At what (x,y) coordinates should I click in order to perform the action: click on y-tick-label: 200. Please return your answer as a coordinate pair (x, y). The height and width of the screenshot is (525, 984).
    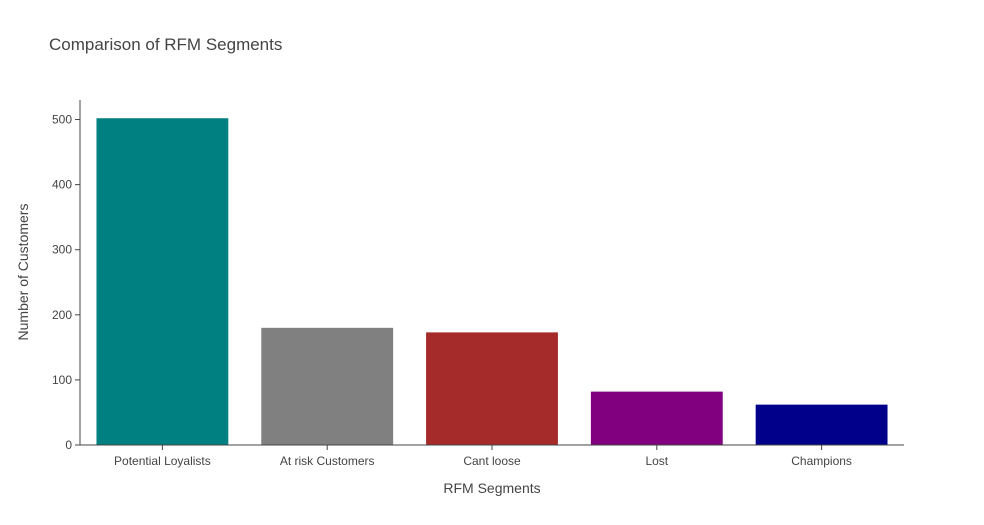
    Looking at the image, I should click on (62, 315).